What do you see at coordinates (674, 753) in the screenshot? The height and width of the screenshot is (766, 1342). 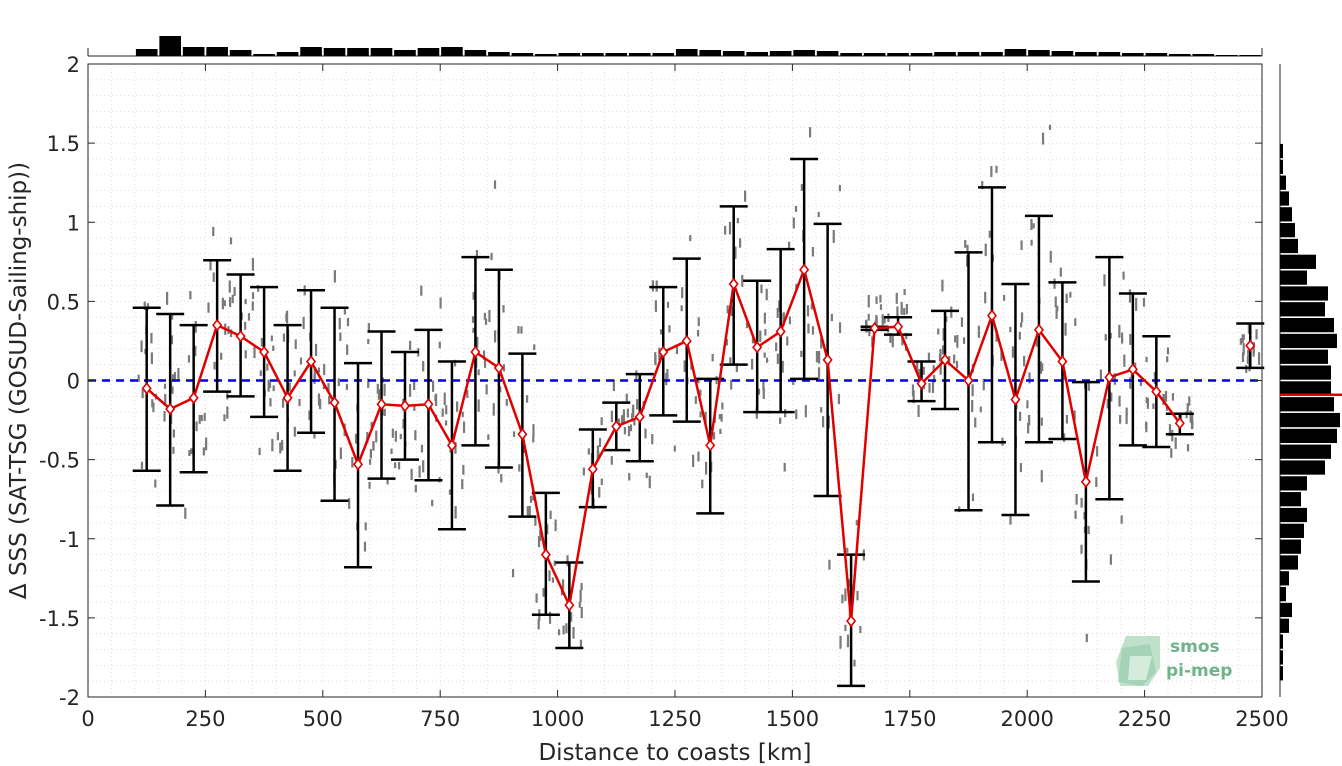 I see `x-axis-label: Distance to coasts [km]` at bounding box center [674, 753].